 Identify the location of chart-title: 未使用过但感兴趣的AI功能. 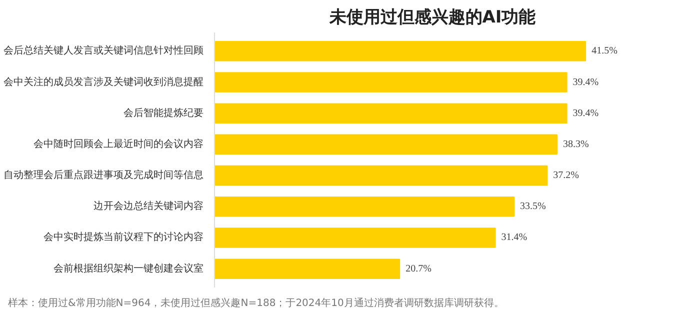
(432, 18).